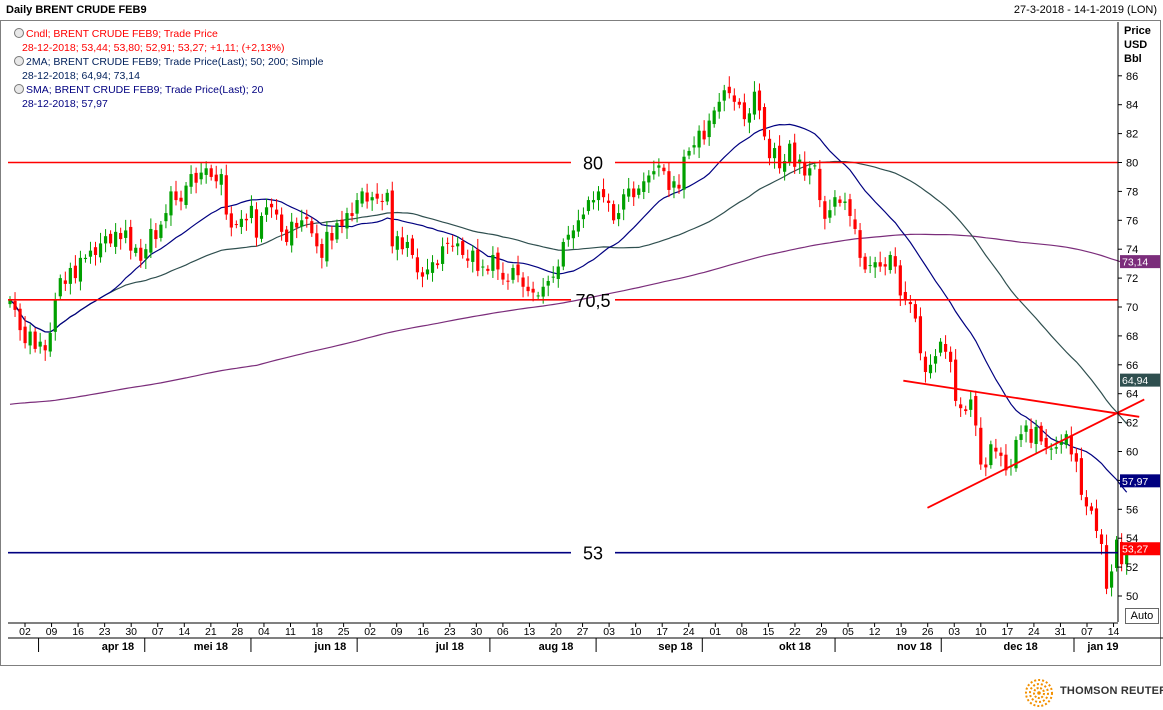 The image size is (1163, 710). I want to click on x-tick-label: 13, so click(530, 632).